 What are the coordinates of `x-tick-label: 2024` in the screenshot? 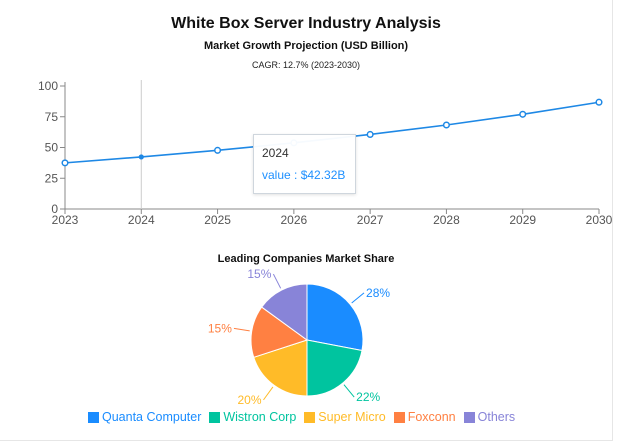 It's located at (141, 220).